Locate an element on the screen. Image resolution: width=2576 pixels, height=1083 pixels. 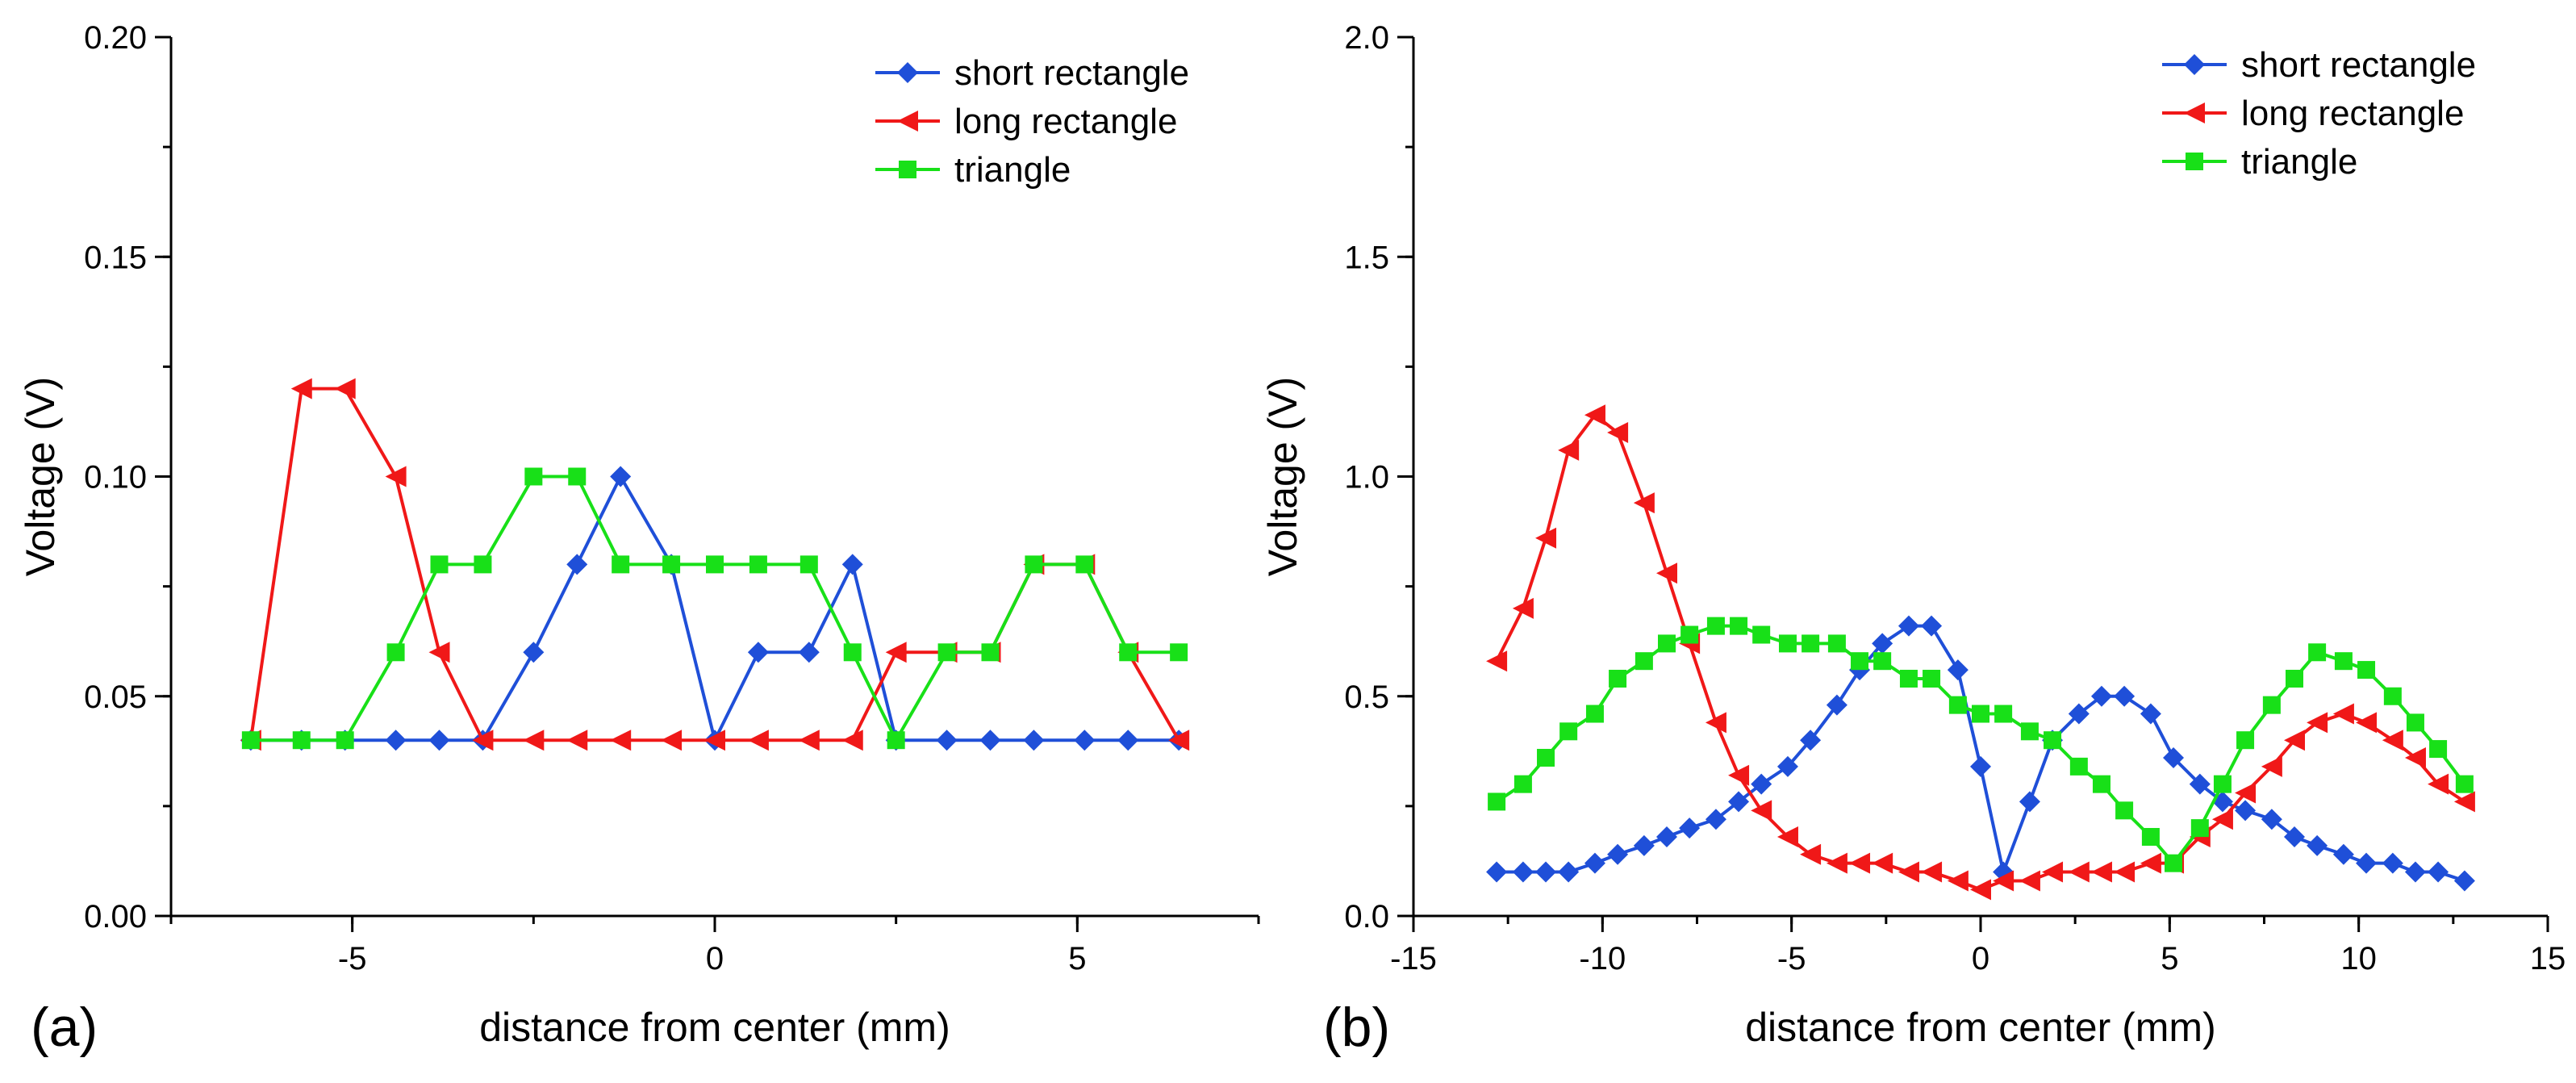
x-tick-label: 10 is located at coordinates (2358, 958).